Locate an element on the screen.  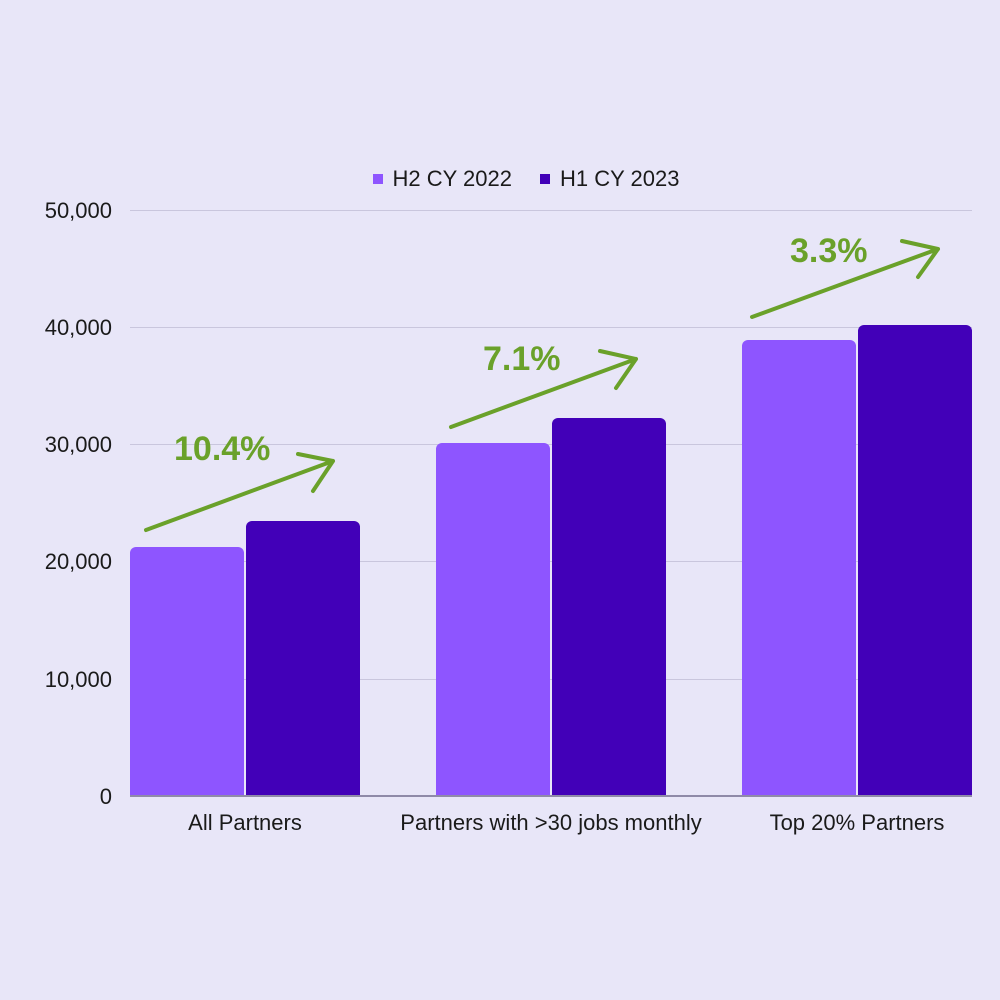
legend-item-h2-cy-2022: H2 CY 2022 is located at coordinates (442, 179).